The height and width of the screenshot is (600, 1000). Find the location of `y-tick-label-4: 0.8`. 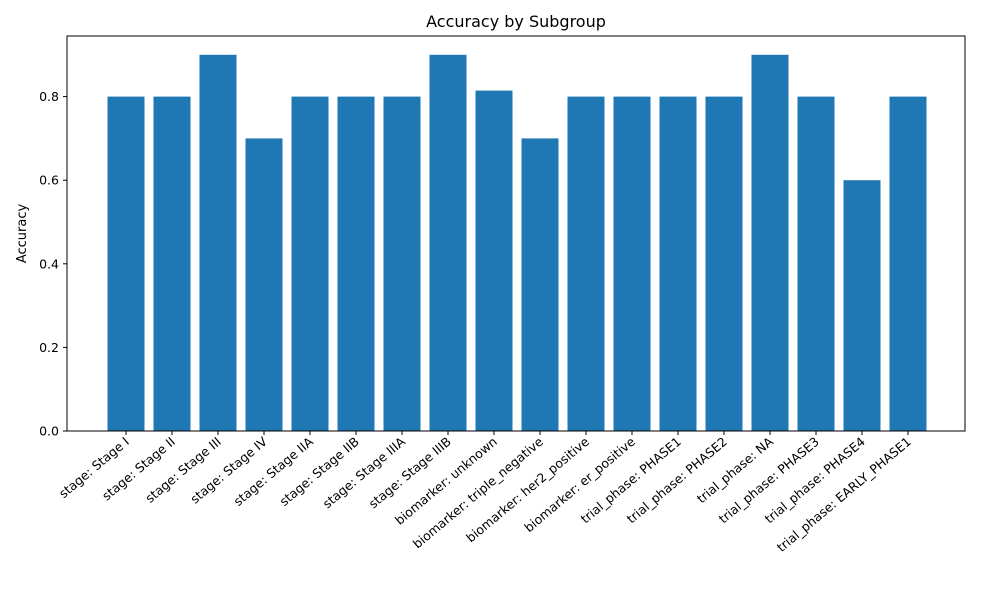

y-tick-label-4: 0.8 is located at coordinates (49, 96).